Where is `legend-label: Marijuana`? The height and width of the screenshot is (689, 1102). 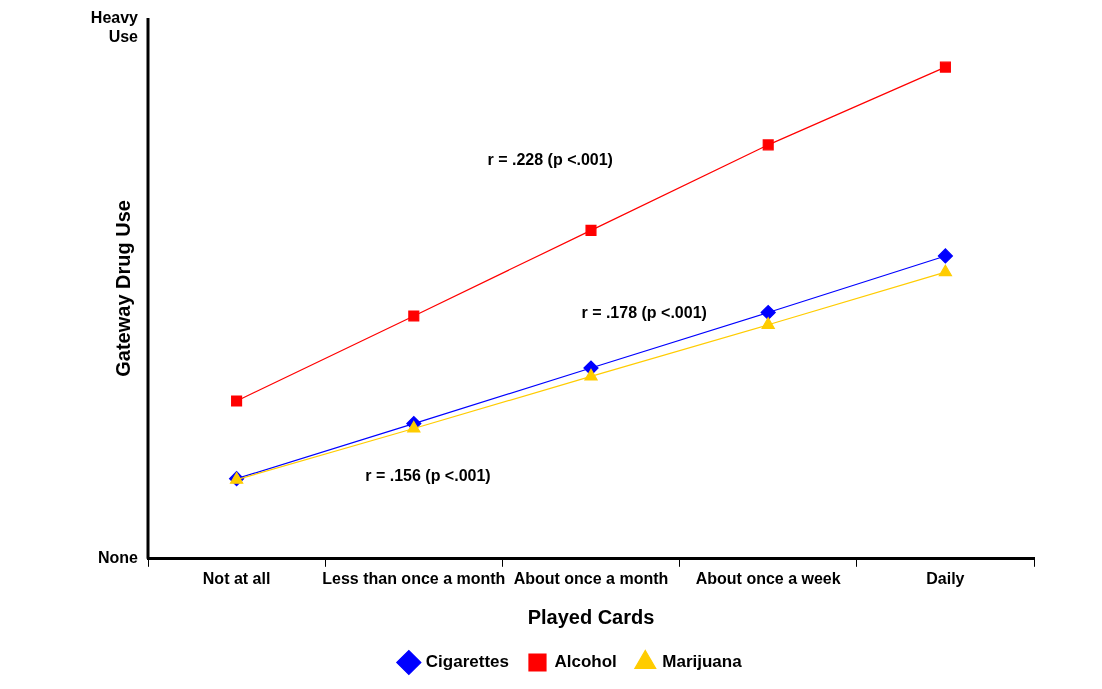
legend-label: Marijuana is located at coordinates (702, 662).